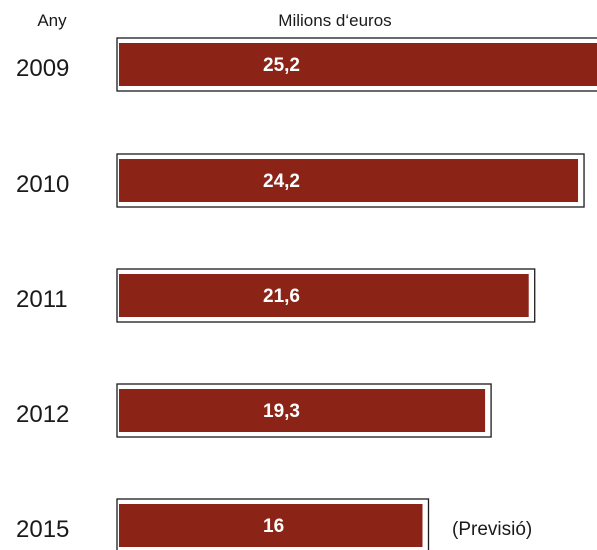 This screenshot has height=550, width=597. Describe the element at coordinates (42, 414) in the screenshot. I see `year-label: 2012` at that location.